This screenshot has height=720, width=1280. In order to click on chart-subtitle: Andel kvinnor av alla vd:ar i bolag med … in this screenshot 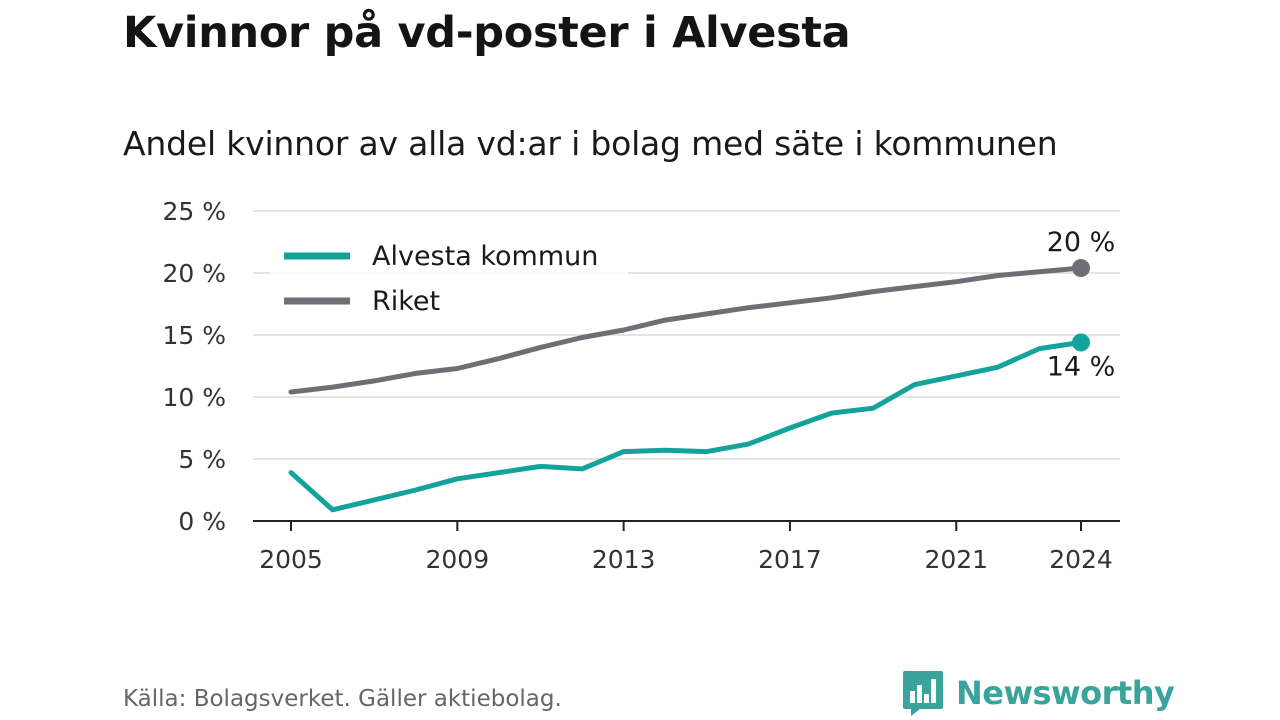, I will do `click(590, 143)`.